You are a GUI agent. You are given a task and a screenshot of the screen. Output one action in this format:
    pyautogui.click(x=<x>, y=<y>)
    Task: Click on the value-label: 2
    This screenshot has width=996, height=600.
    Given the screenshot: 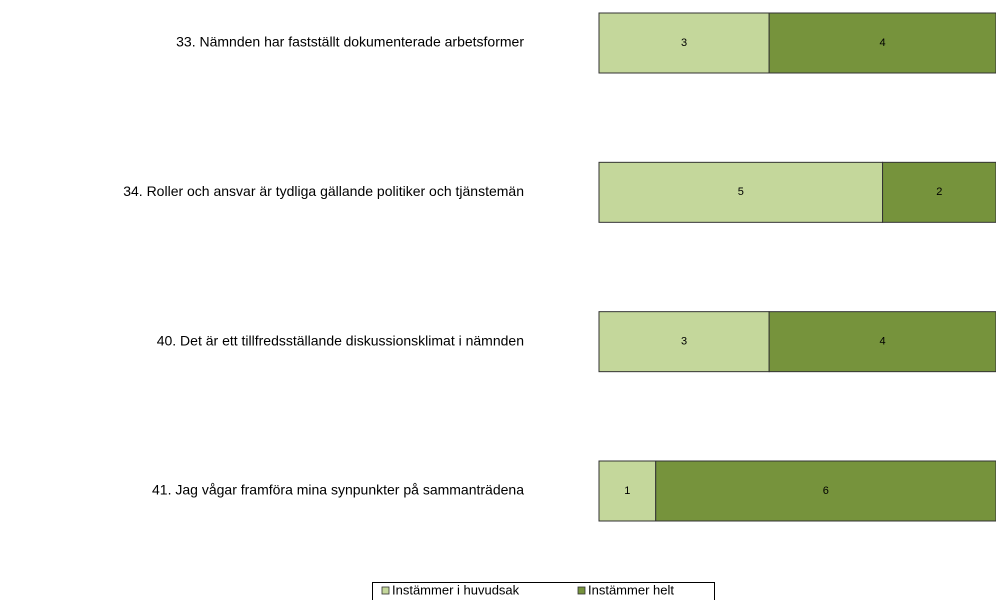 What is the action you would take?
    pyautogui.click(x=939, y=192)
    